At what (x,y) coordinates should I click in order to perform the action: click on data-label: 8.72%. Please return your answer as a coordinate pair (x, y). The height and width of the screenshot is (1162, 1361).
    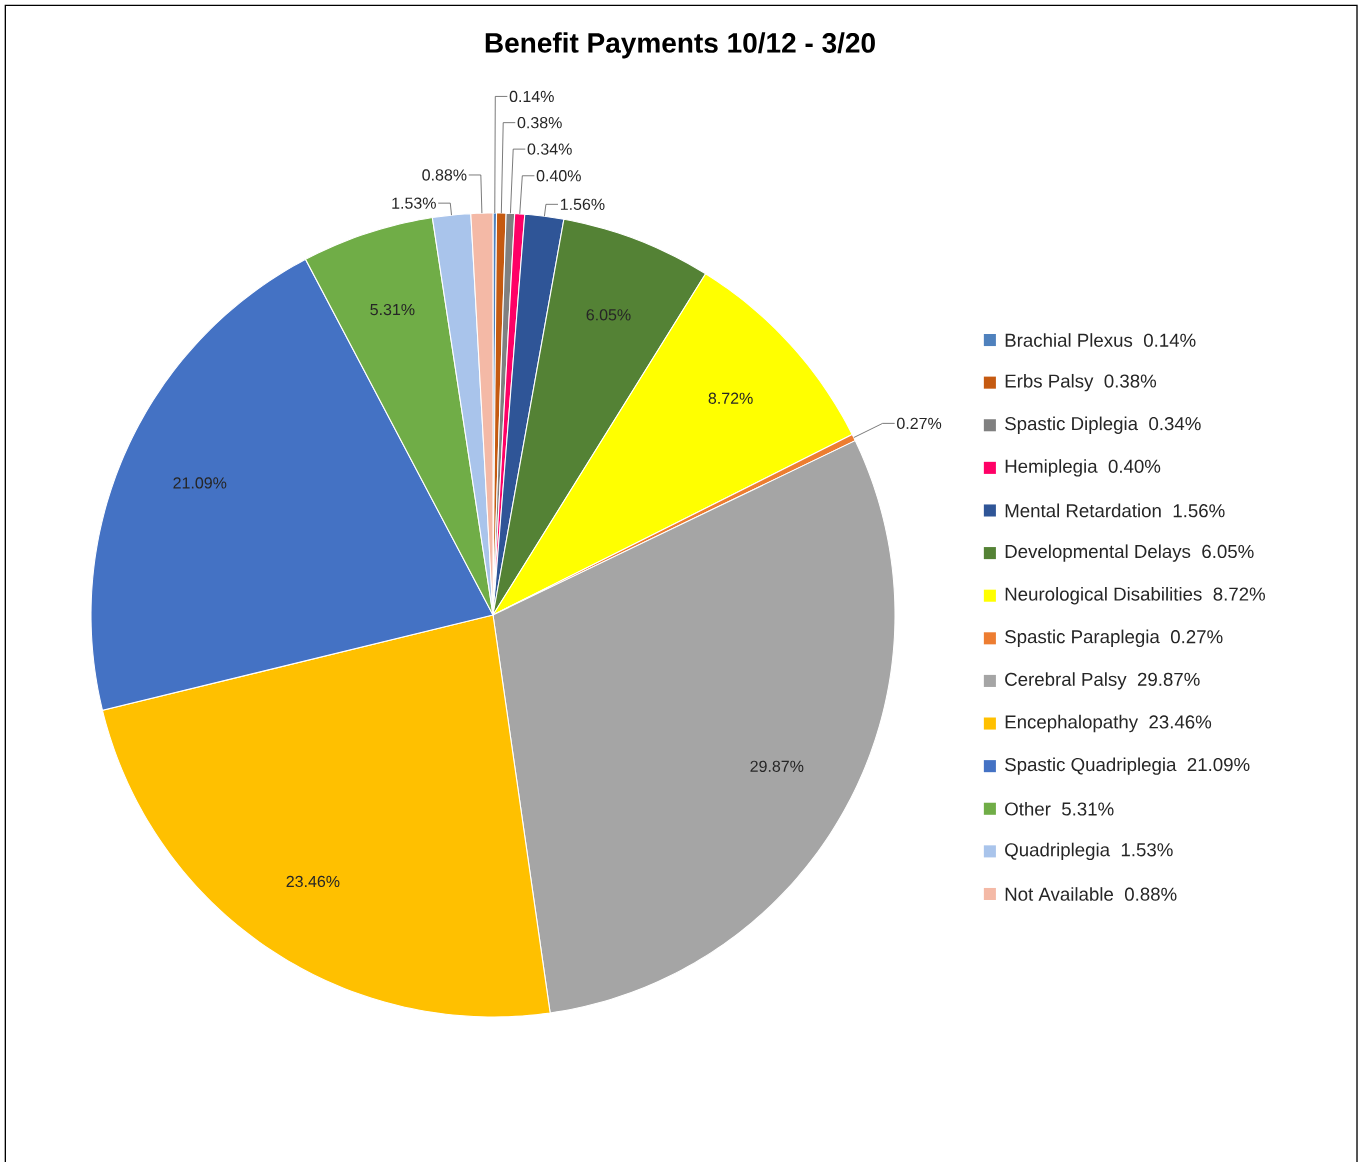
    Looking at the image, I should click on (730, 398).